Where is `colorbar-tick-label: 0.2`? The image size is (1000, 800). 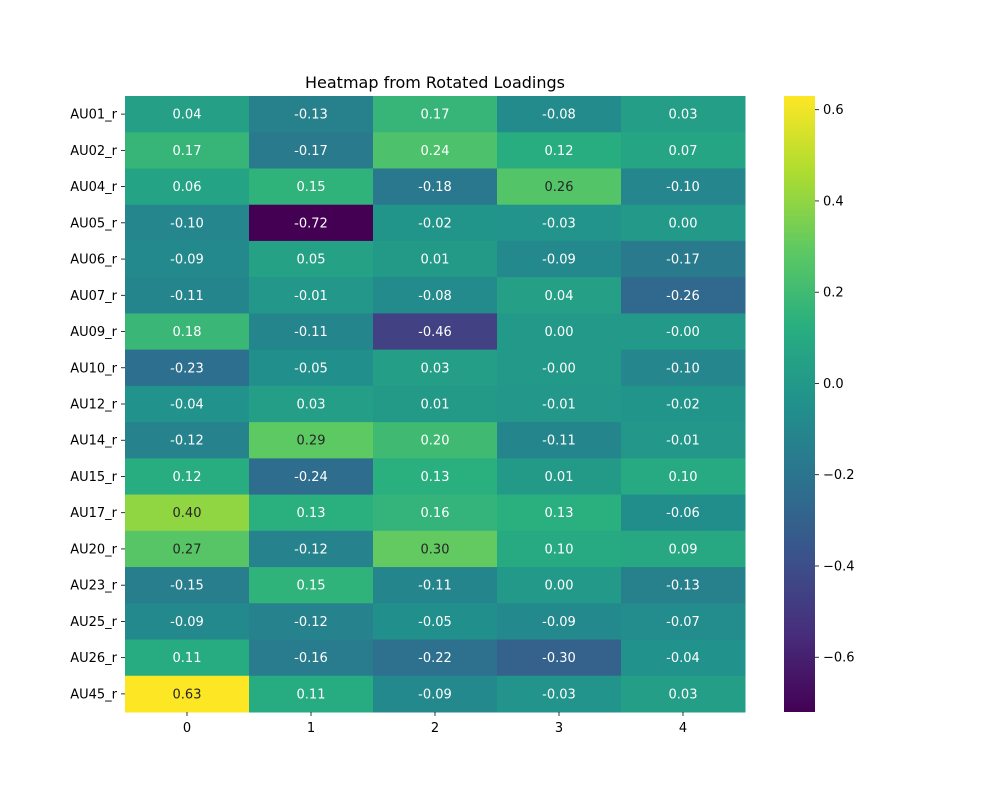
colorbar-tick-label: 0.2 is located at coordinates (833, 293).